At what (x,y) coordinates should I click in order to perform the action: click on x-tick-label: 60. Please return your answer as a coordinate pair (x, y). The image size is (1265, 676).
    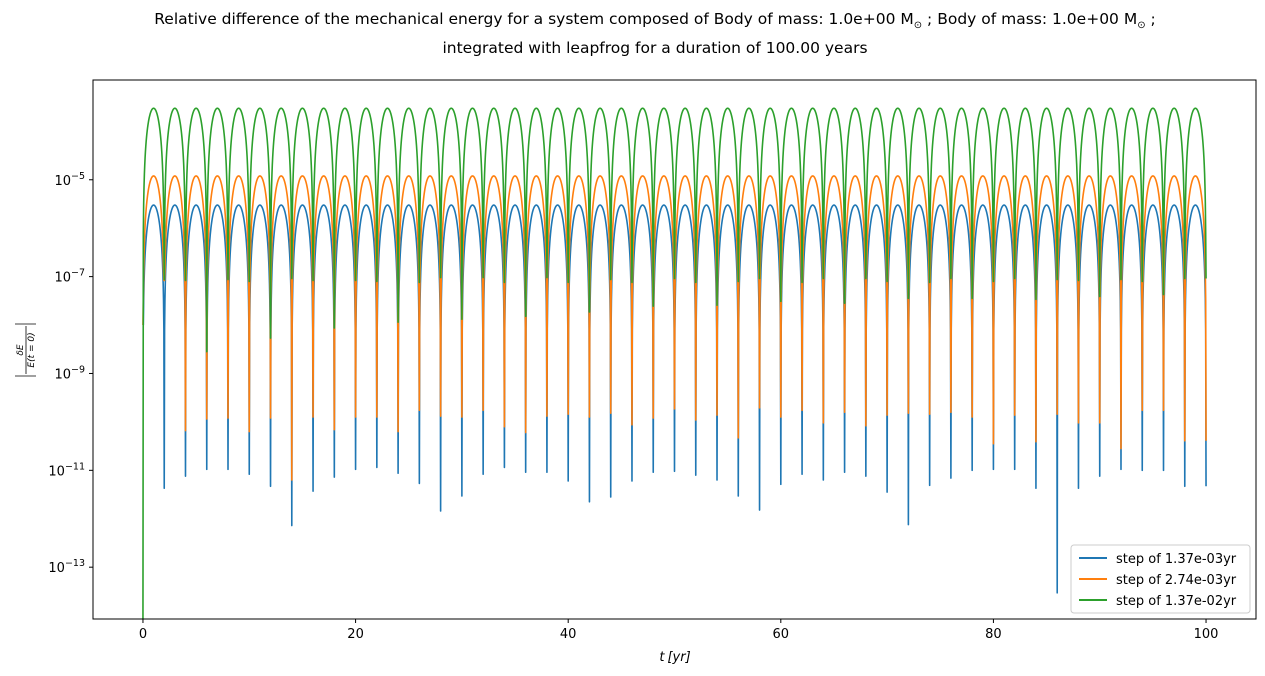
    Looking at the image, I should click on (781, 634).